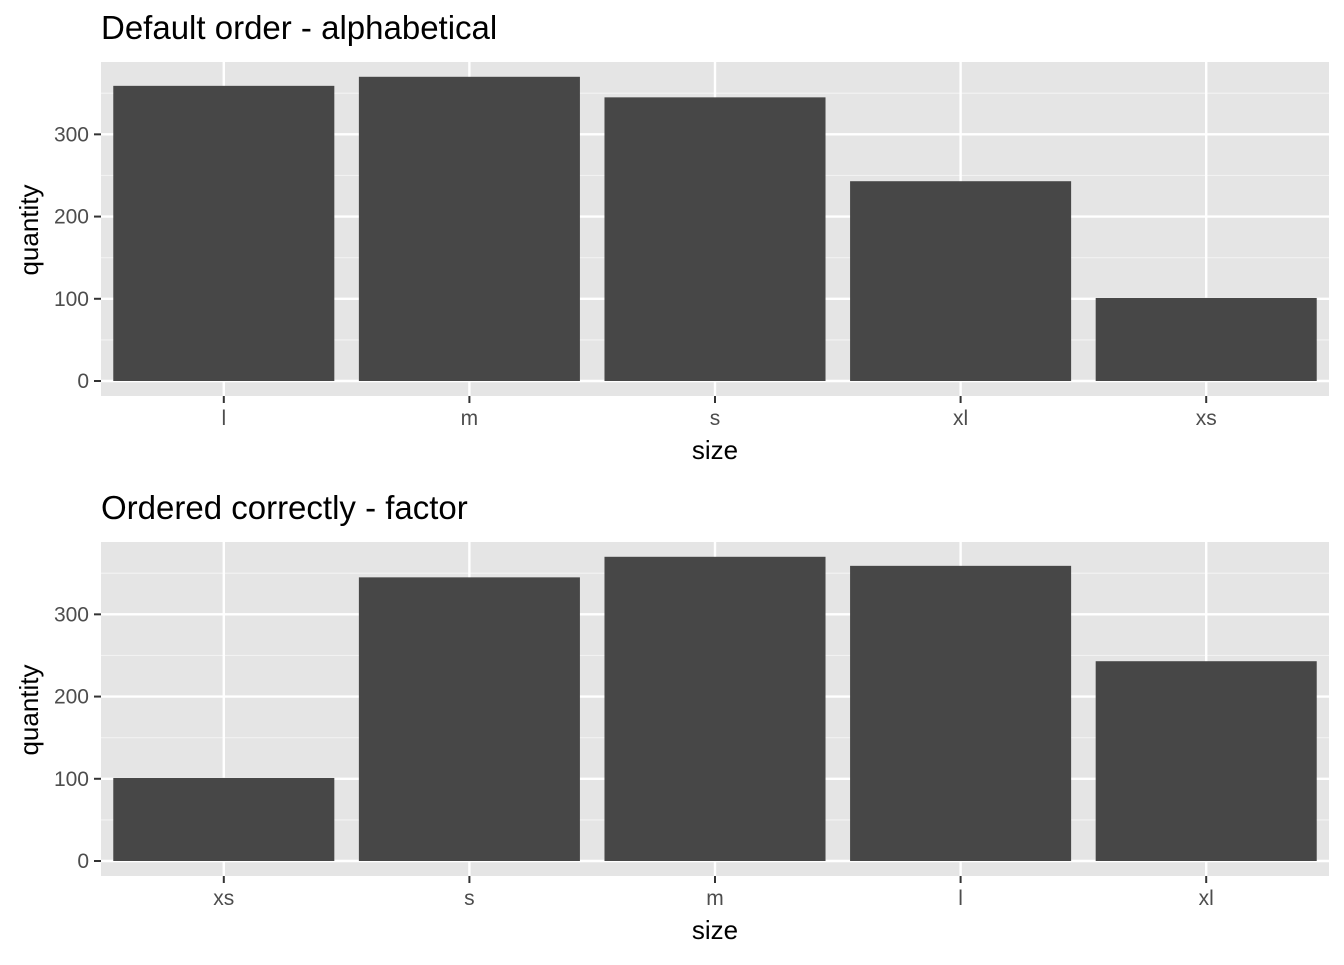  What do you see at coordinates (299, 27) in the screenshot?
I see `chart-title: Default order - alphabetical` at bounding box center [299, 27].